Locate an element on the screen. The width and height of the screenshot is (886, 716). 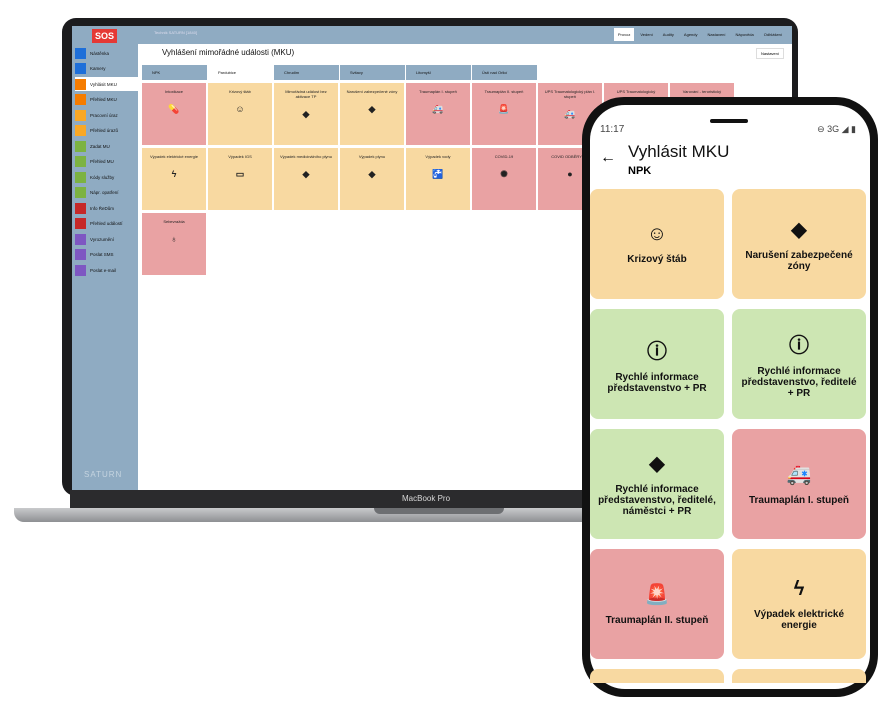
event-tile: ϟ Výpadek elektrické energie is located at coordinates (799, 604).